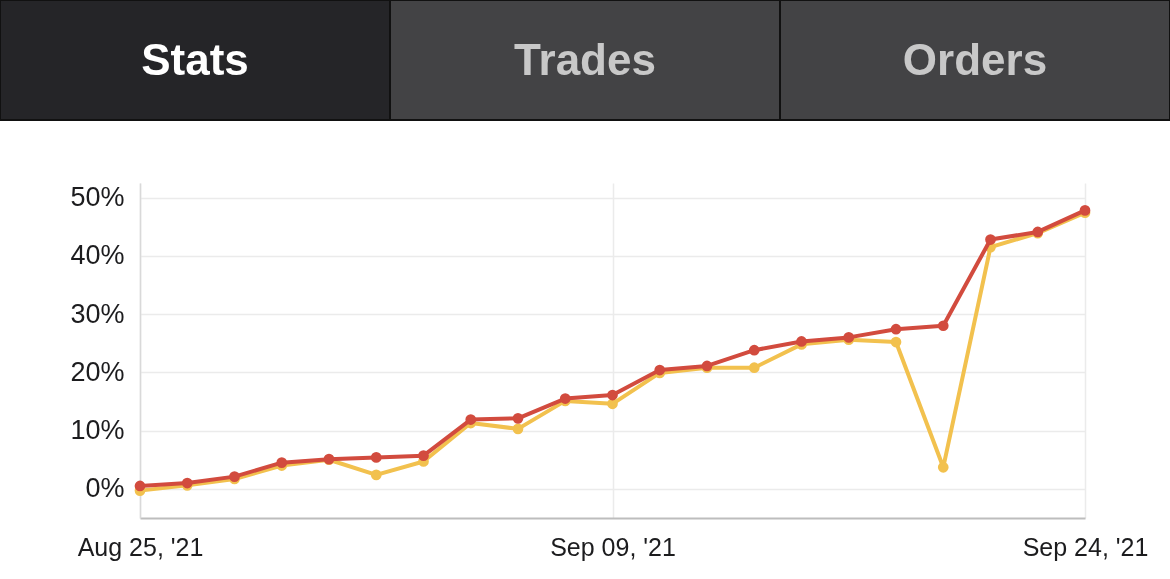 The height and width of the screenshot is (579, 1170). I want to click on text: Orders, so click(975, 59).